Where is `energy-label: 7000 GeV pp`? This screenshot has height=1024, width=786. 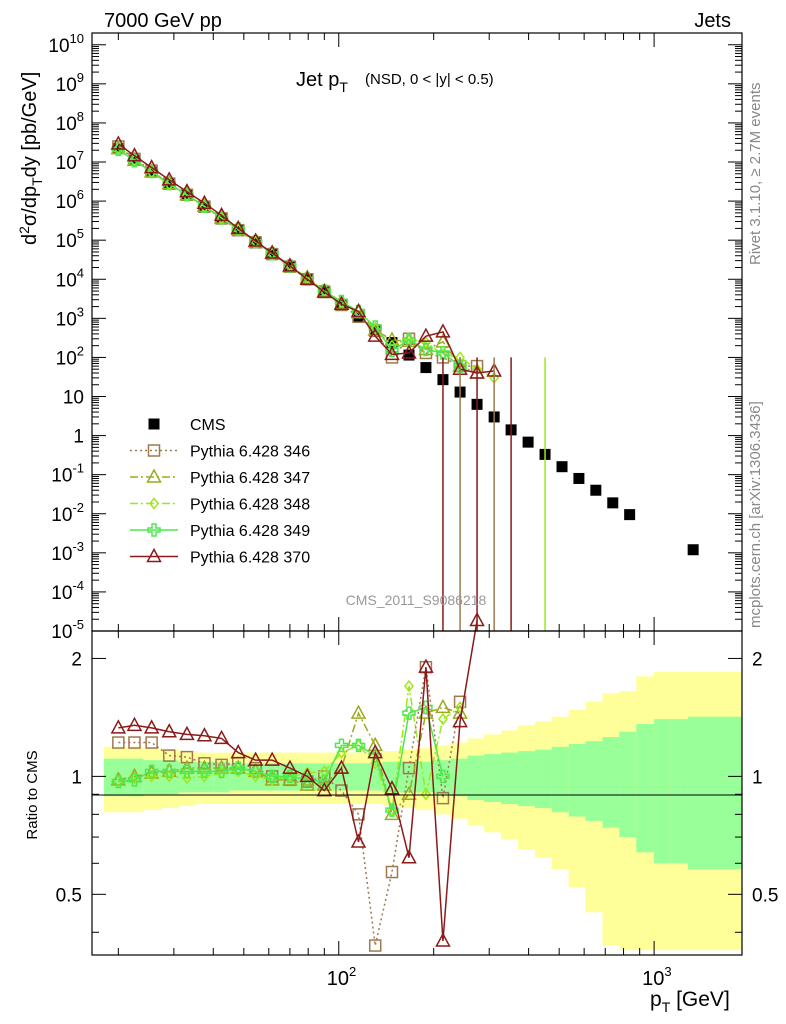
energy-label: 7000 GeV pp is located at coordinates (163, 21).